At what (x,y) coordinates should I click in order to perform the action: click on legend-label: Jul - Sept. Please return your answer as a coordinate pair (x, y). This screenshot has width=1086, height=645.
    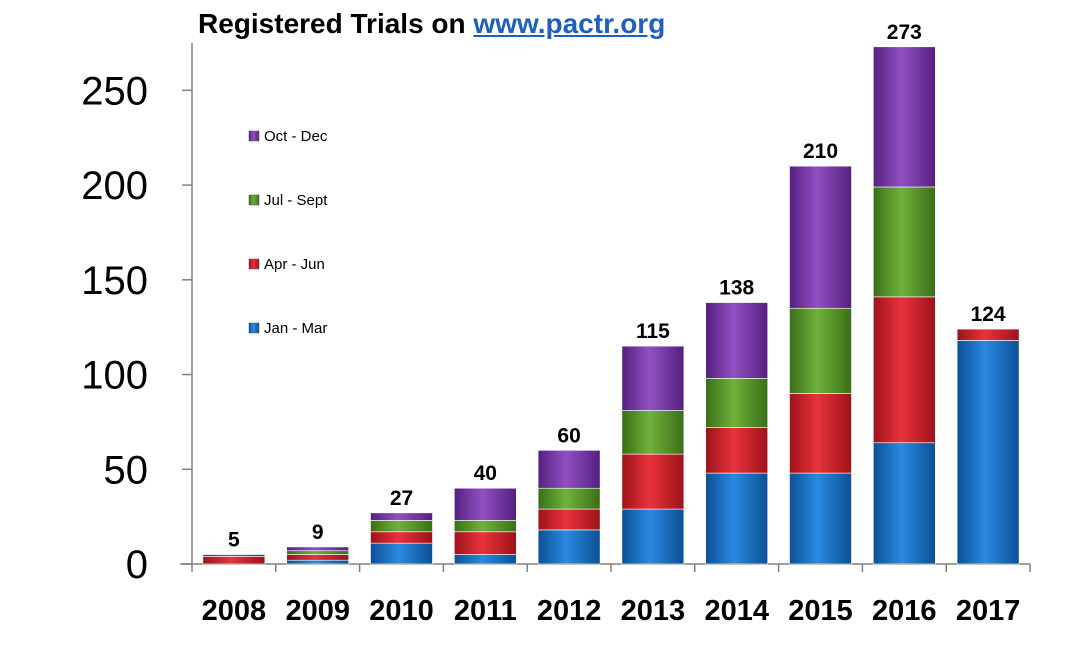
    Looking at the image, I should click on (296, 200).